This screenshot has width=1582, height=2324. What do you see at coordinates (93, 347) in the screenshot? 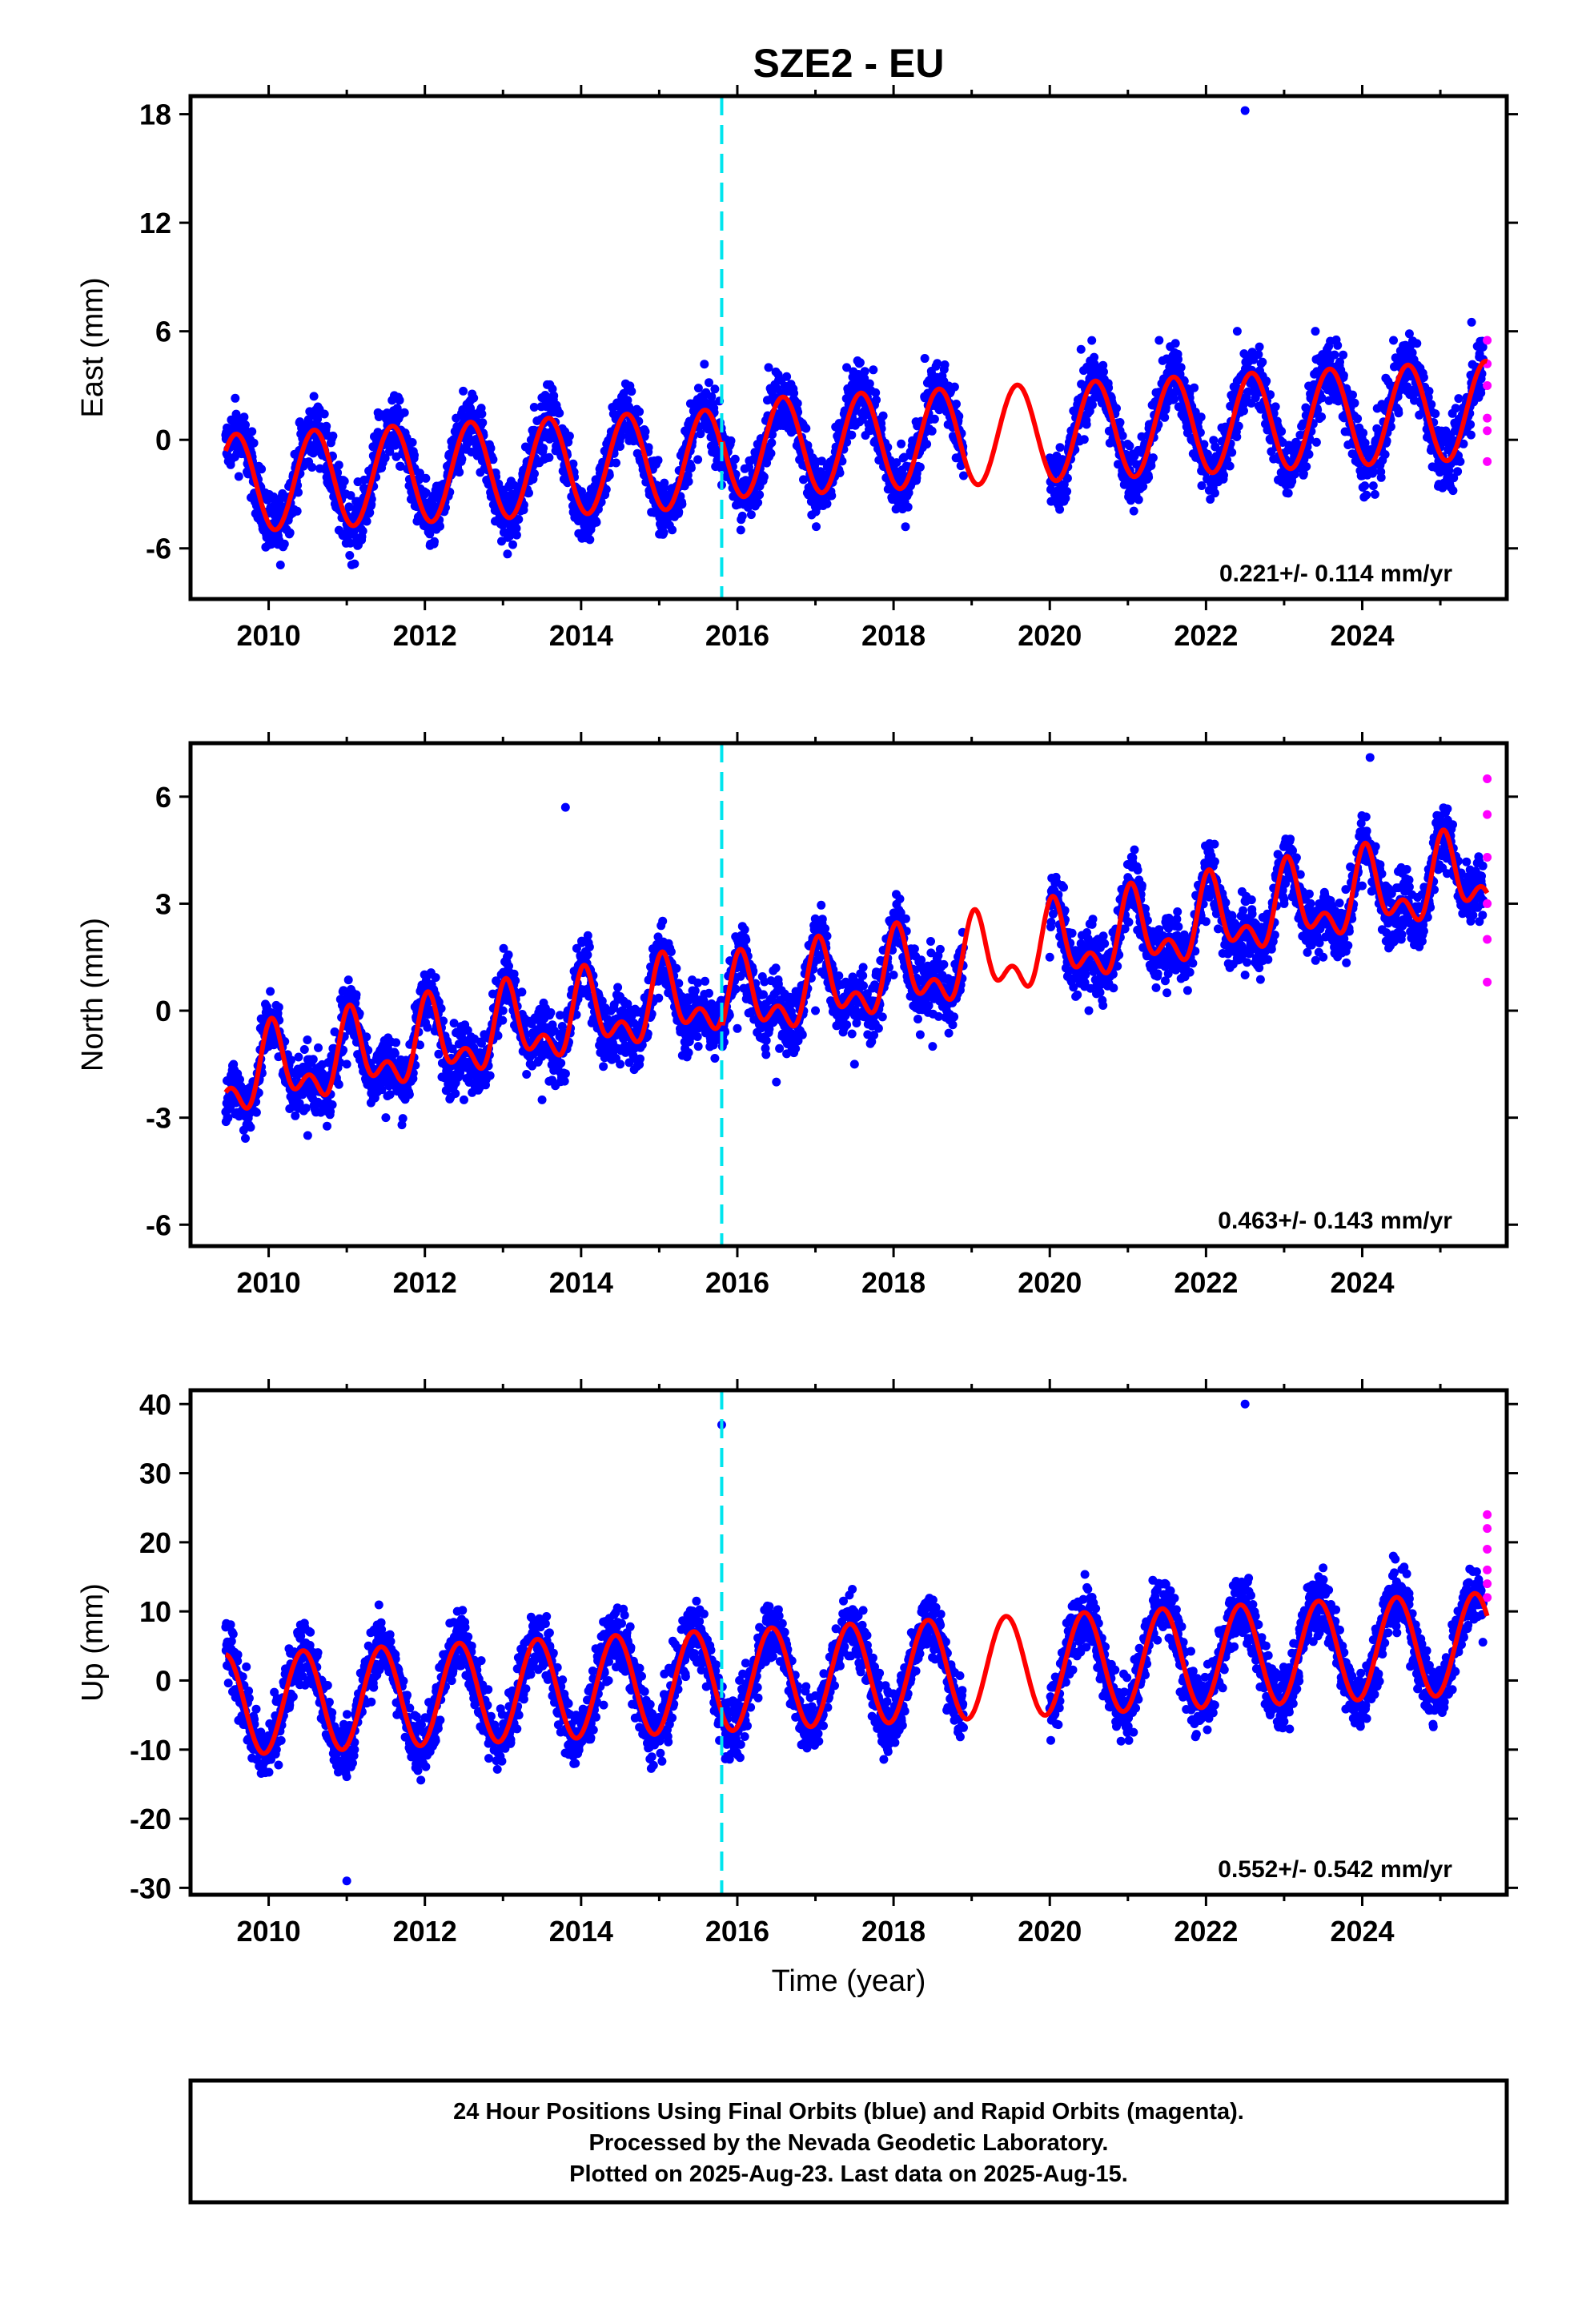
I see `y-axis-label: East (mm)` at bounding box center [93, 347].